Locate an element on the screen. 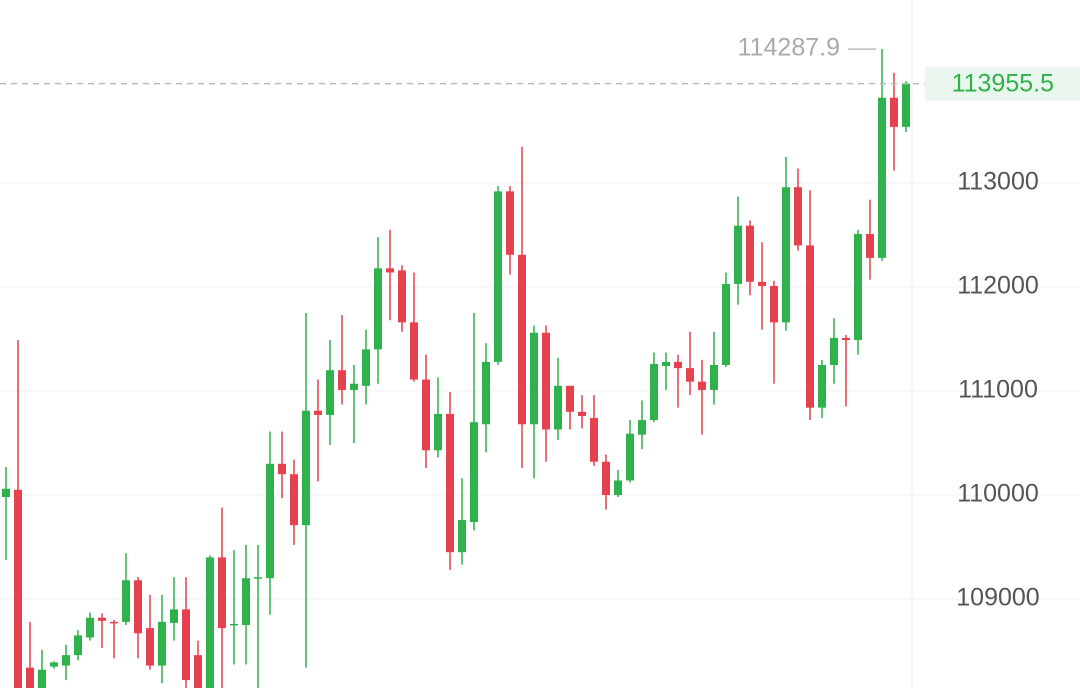 Image resolution: width=1080 pixels, height=688 pixels. last-price-badge is located at coordinates (1002, 83).